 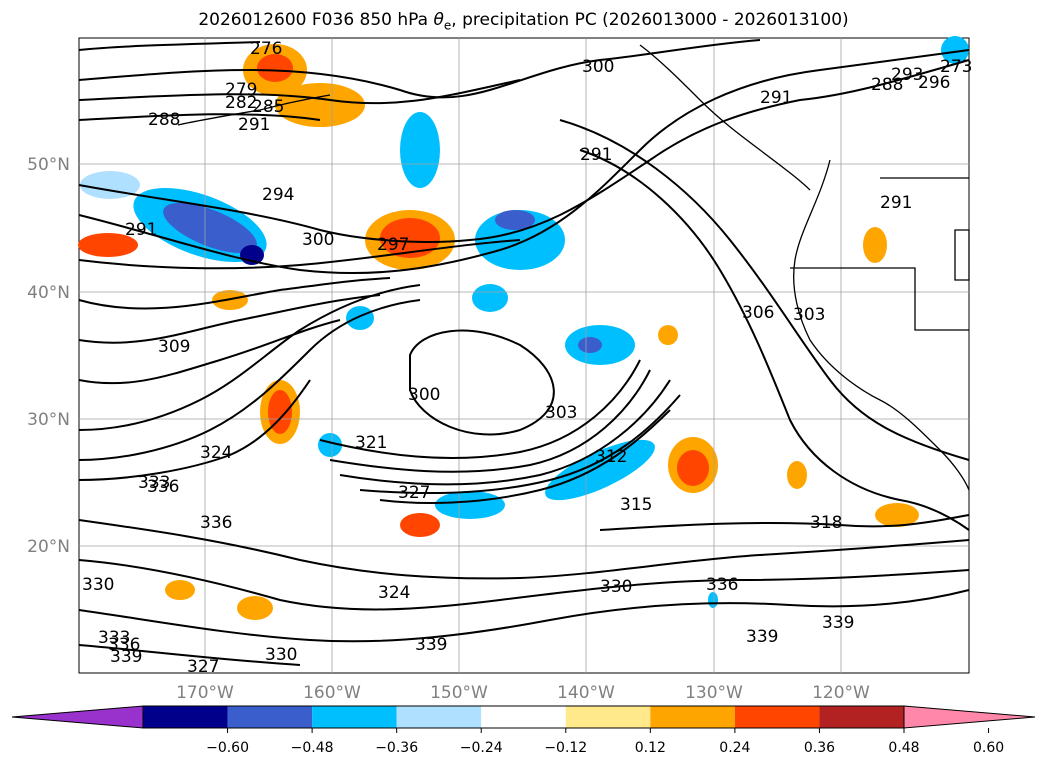 I want to click on contour-label: 293, so click(x=907, y=75).